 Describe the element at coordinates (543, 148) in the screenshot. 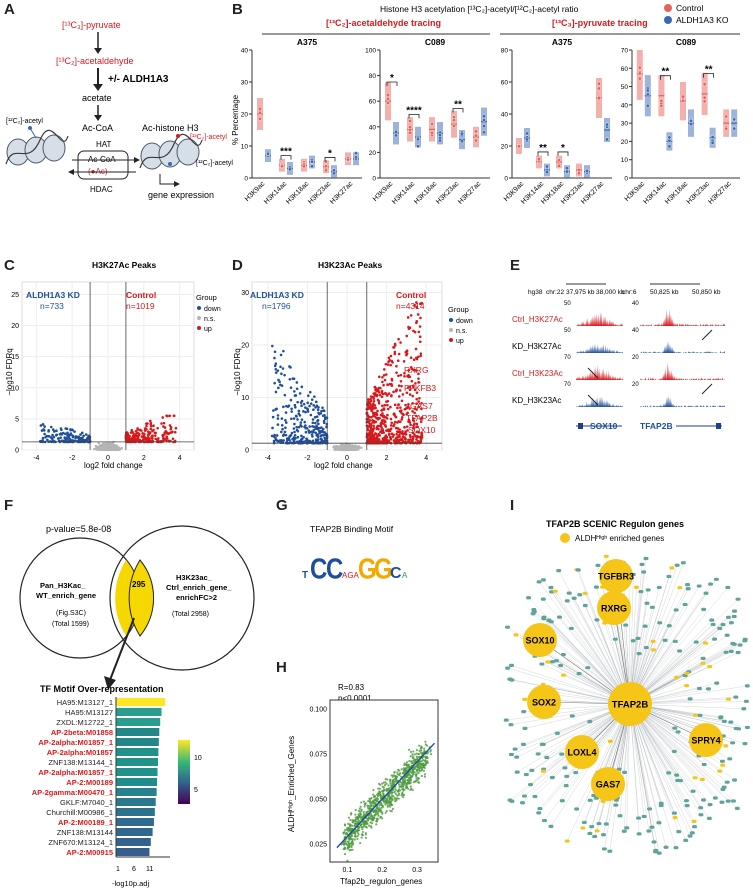

I see `sig-marker: **` at that location.